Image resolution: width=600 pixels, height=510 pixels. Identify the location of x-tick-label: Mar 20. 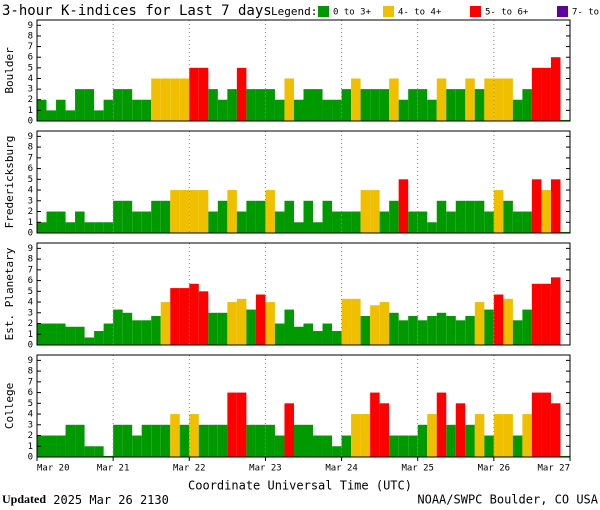
(53, 469).